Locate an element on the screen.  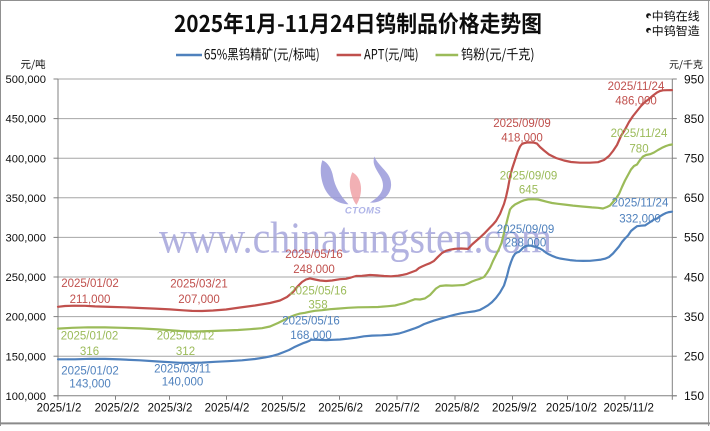
svg-text: 350,000 is located at coordinates (26, 199).